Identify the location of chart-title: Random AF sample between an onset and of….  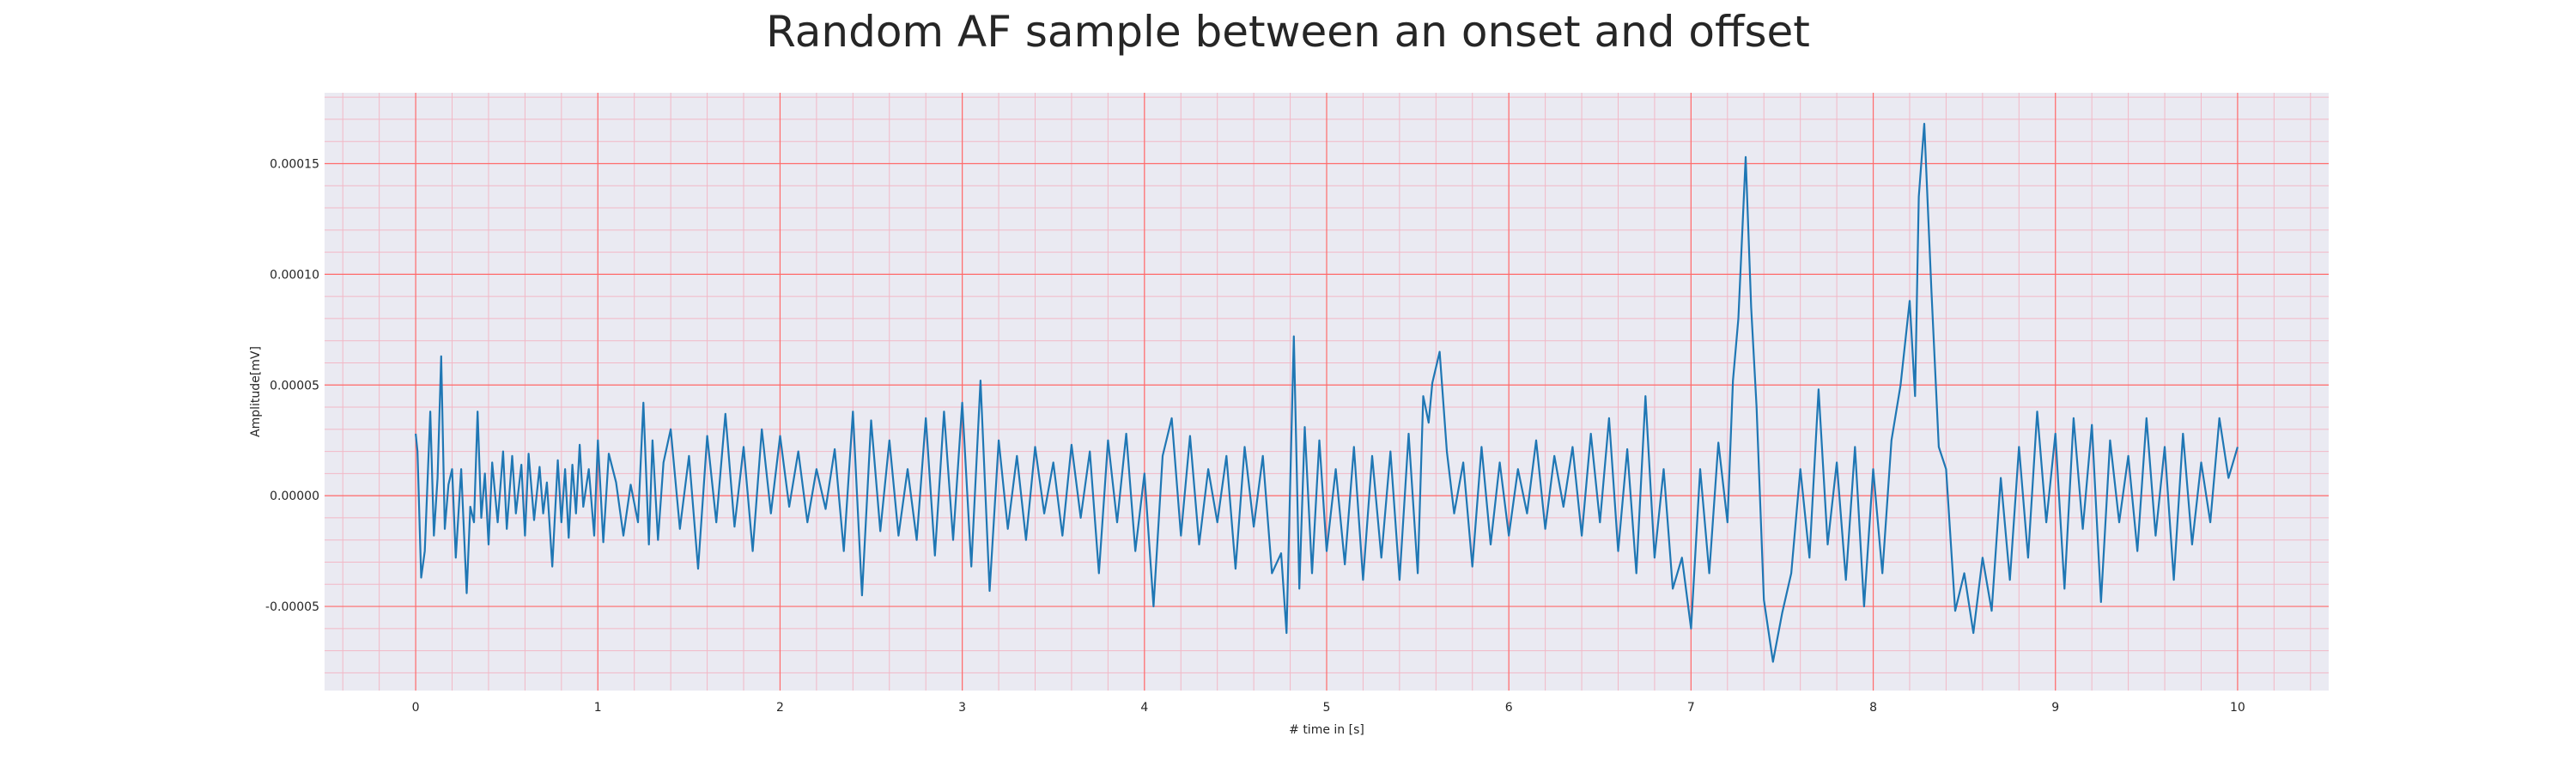
(1288, 32).